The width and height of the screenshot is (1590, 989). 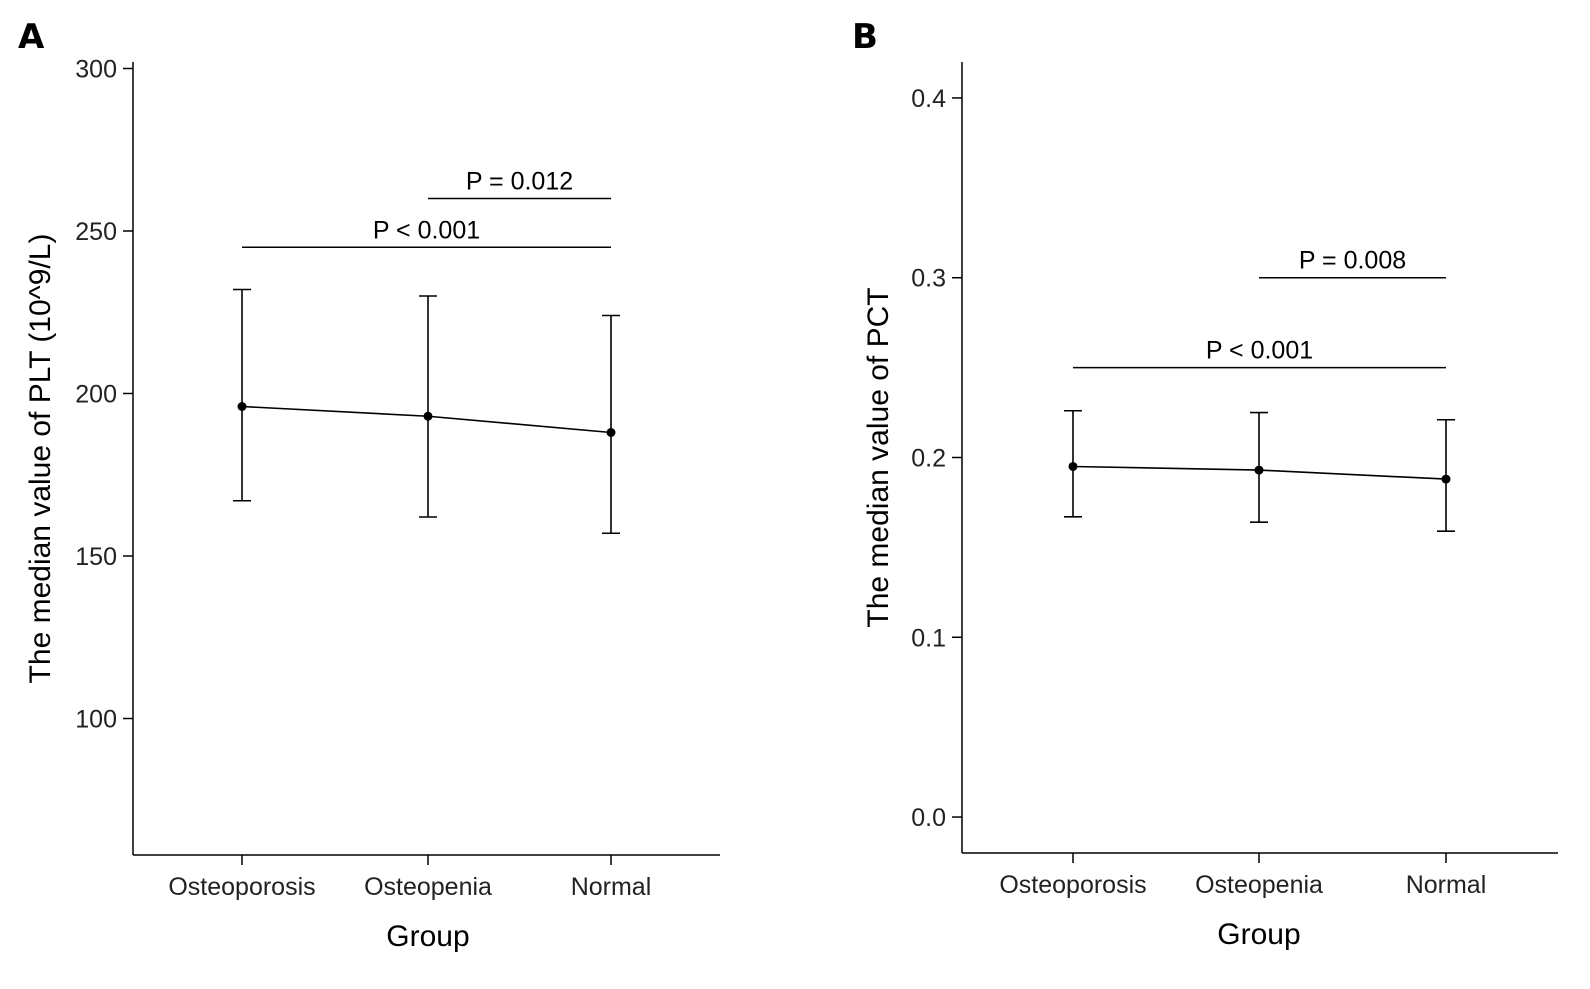 What do you see at coordinates (928, 99) in the screenshot?
I see `y-tick-label: 0.4` at bounding box center [928, 99].